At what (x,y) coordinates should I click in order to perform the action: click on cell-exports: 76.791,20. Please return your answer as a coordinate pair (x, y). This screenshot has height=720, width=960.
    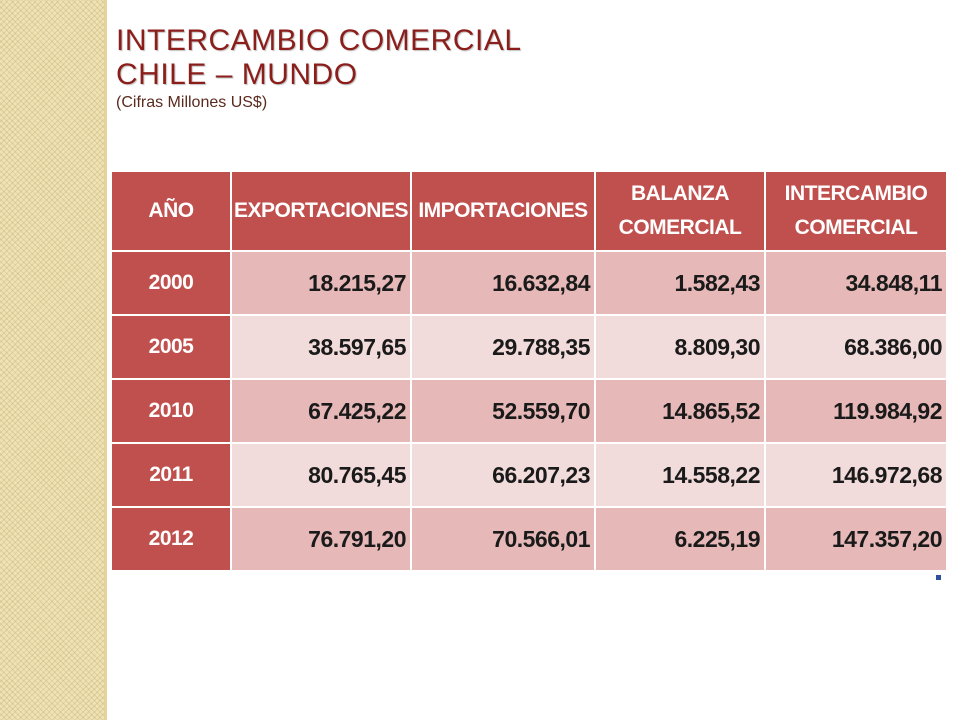
    Looking at the image, I should click on (321, 539).